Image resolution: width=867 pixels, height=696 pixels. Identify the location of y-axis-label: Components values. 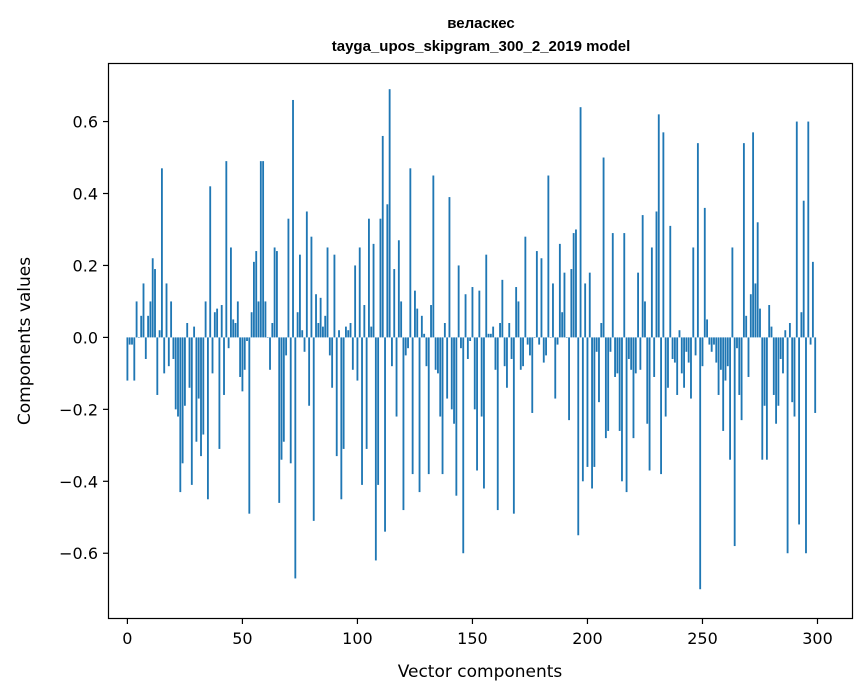
(25, 341).